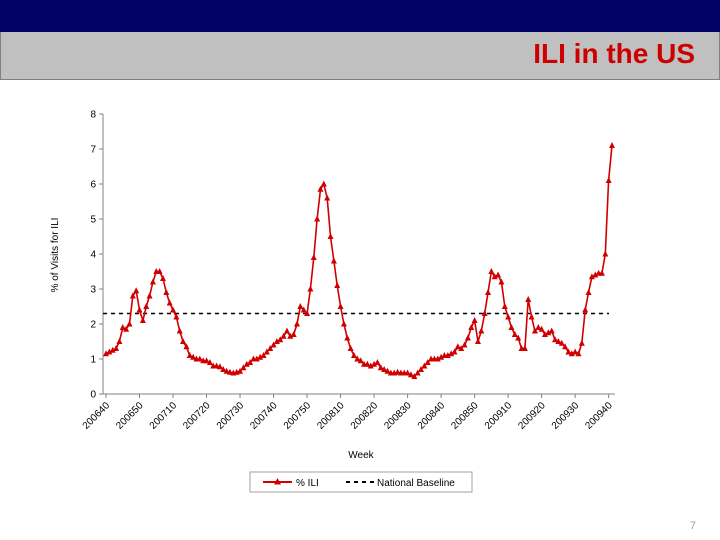 This screenshot has width=720, height=540. Describe the element at coordinates (692, 526) in the screenshot. I see `page-number: 7` at that location.